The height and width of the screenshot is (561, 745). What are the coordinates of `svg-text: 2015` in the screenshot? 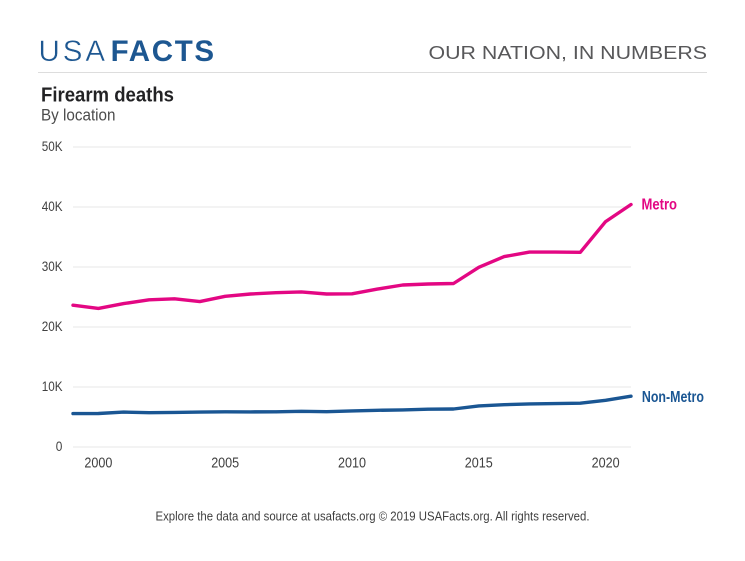 It's located at (479, 464).